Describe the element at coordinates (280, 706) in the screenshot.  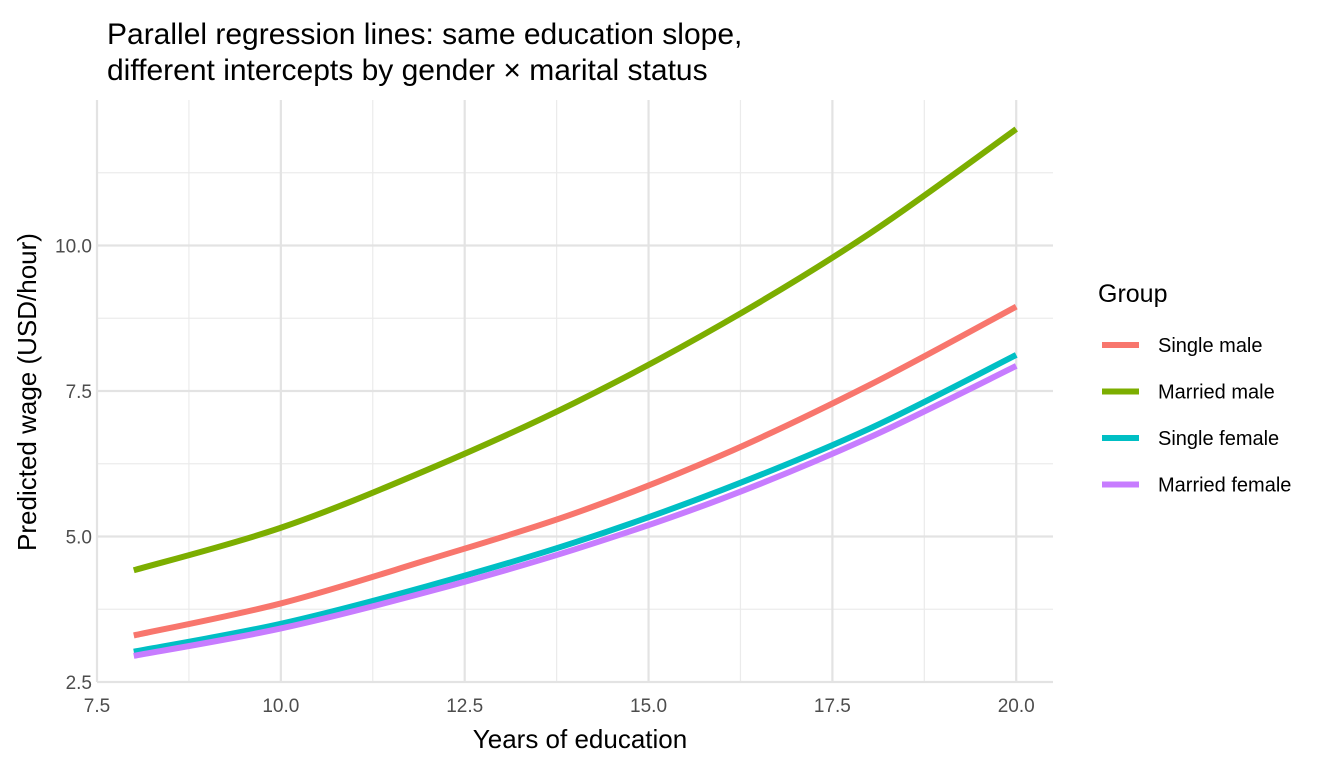
I see `x-tick-label: 10.0` at that location.